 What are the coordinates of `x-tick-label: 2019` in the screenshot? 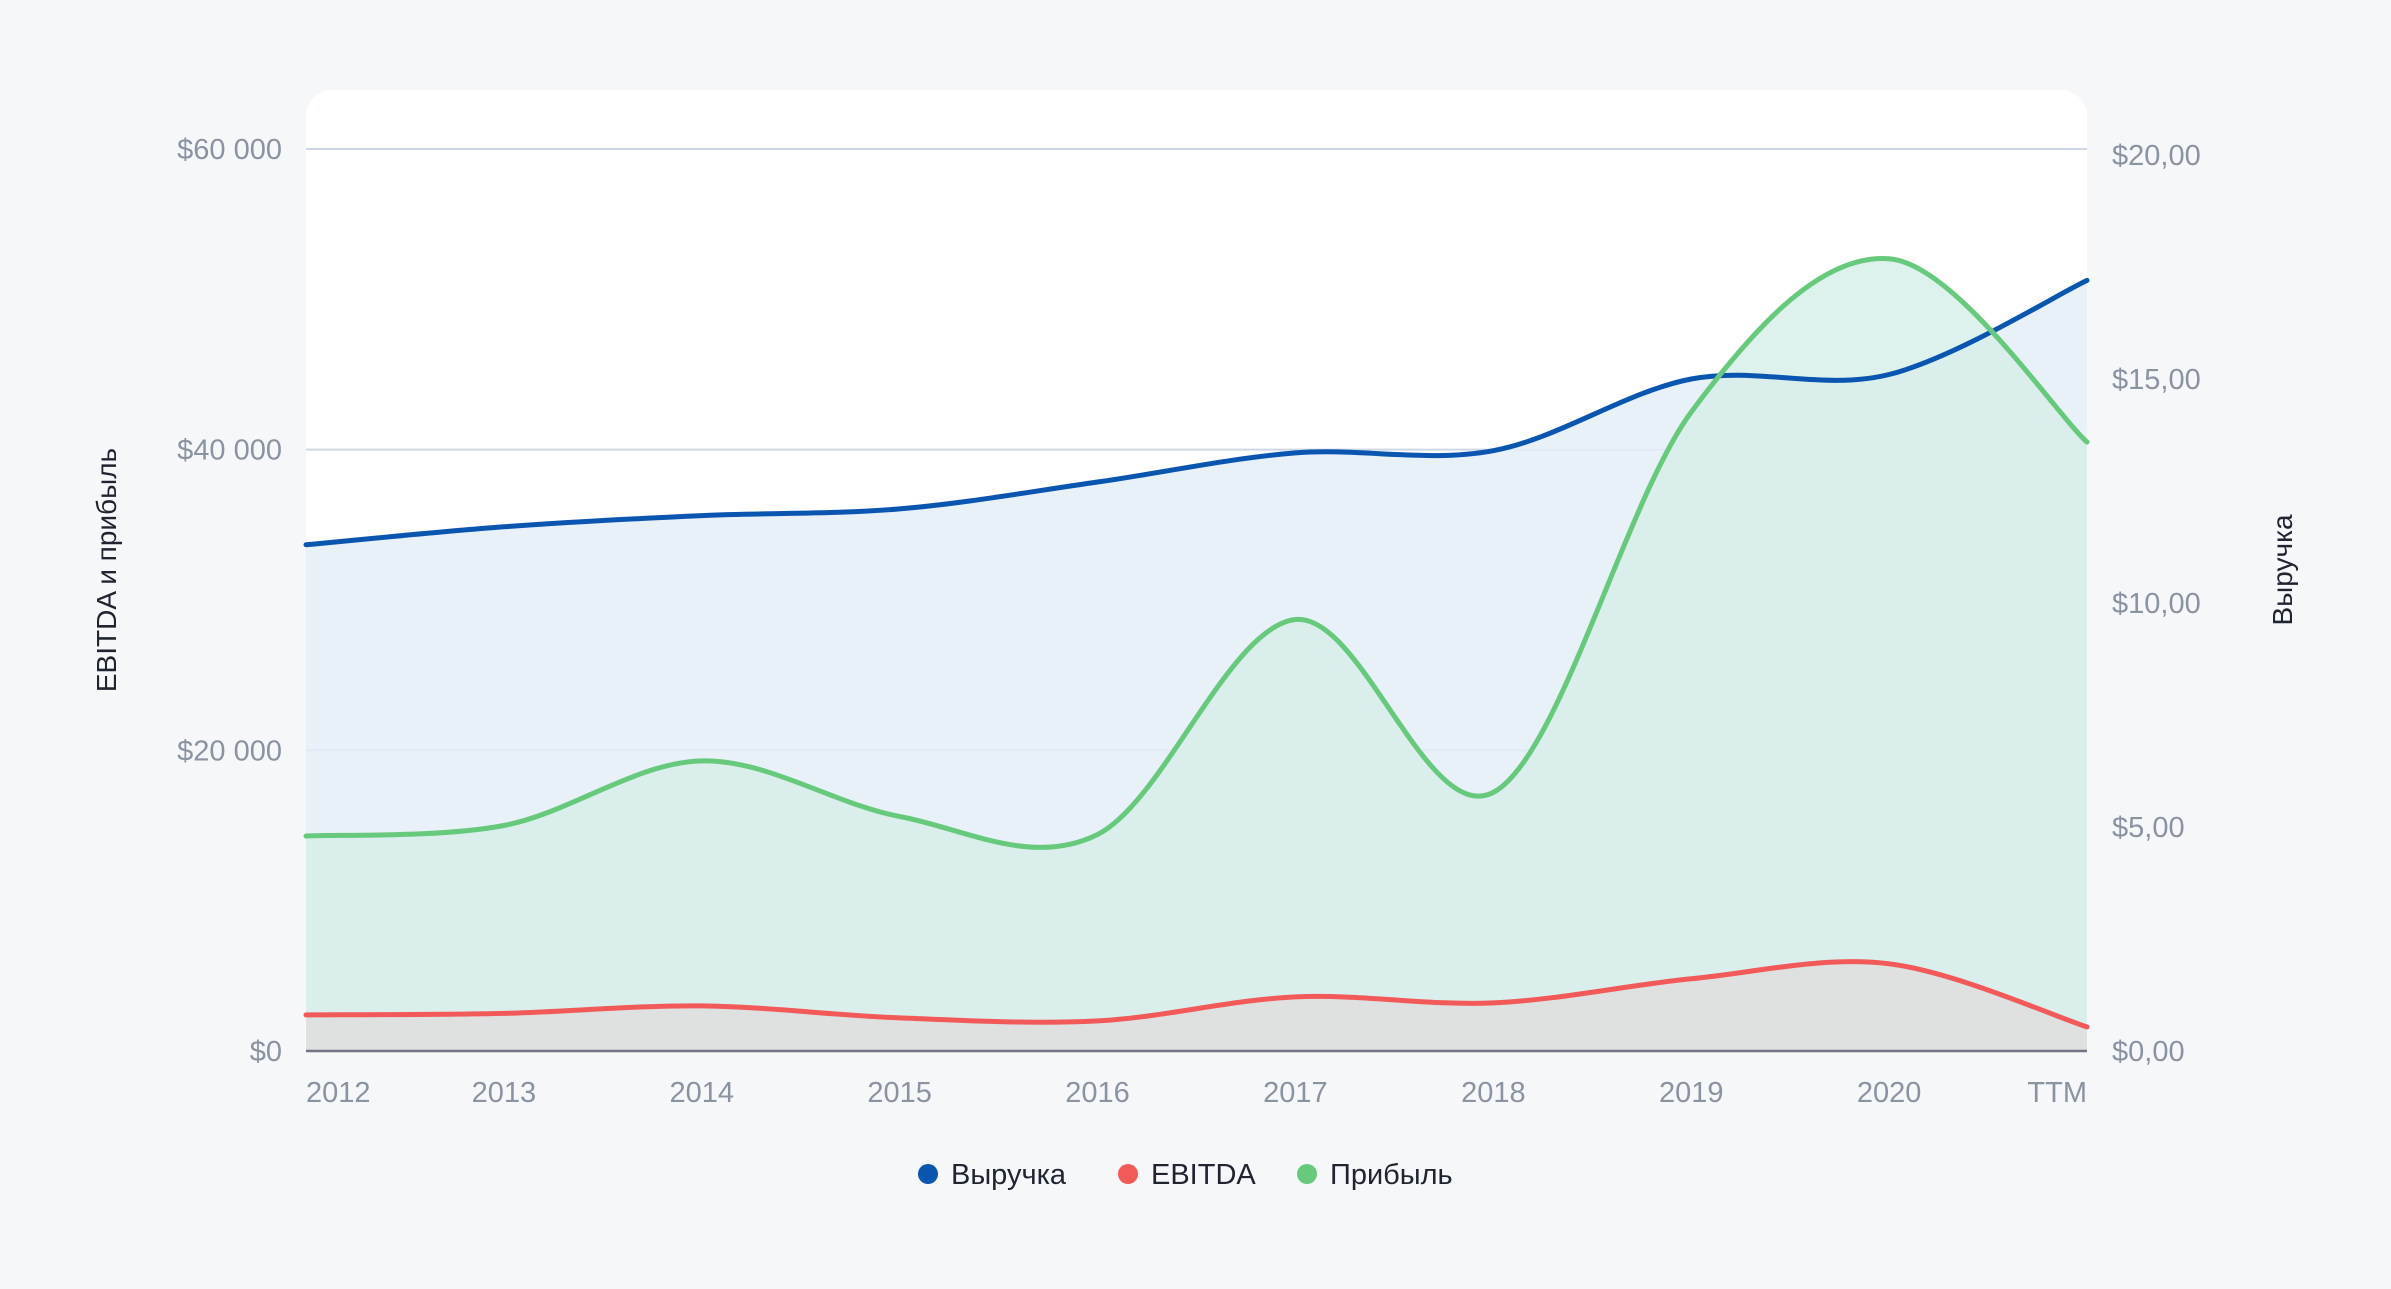 It's located at (1691, 1093).